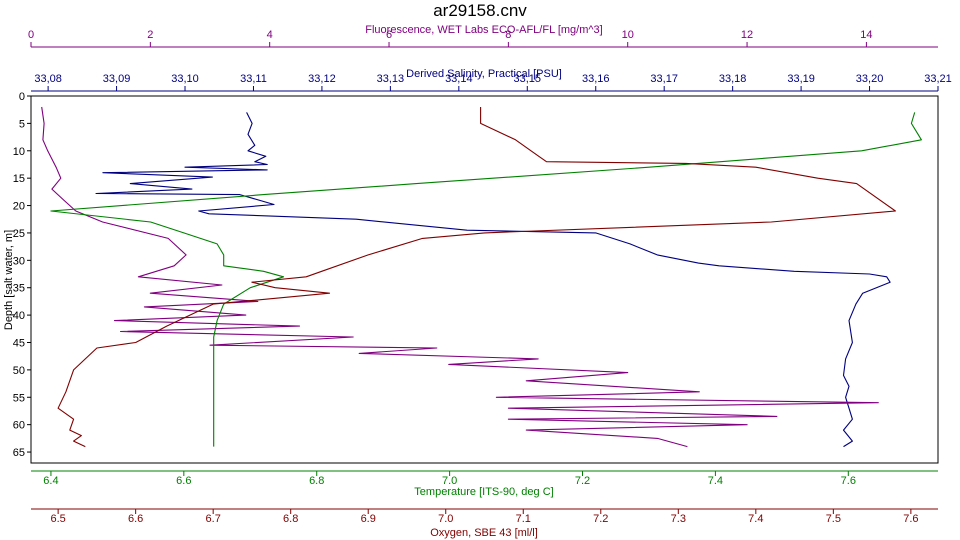 The width and height of the screenshot is (960, 540). What do you see at coordinates (391, 79) in the screenshot?
I see `salinity-tick-label: 33,13` at bounding box center [391, 79].